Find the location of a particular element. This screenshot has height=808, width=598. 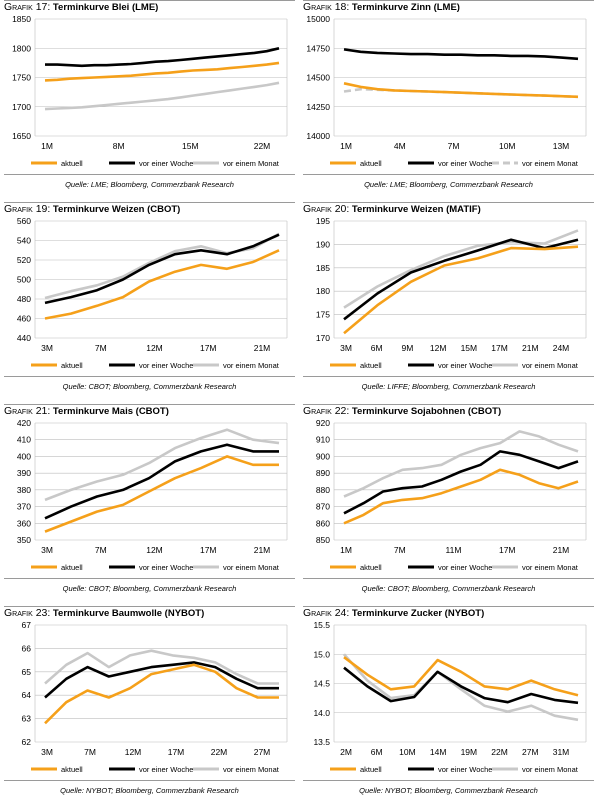

y-tick-label: 380 is located at coordinates (24, 490).